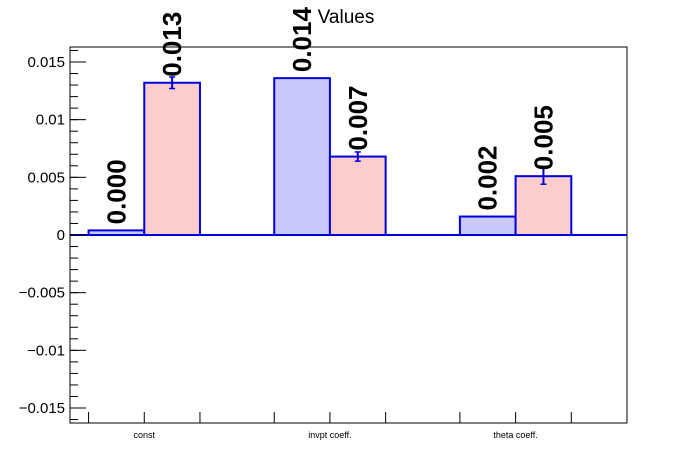 The image size is (696, 472). I want to click on x-category-label: theta coeff., so click(515, 435).